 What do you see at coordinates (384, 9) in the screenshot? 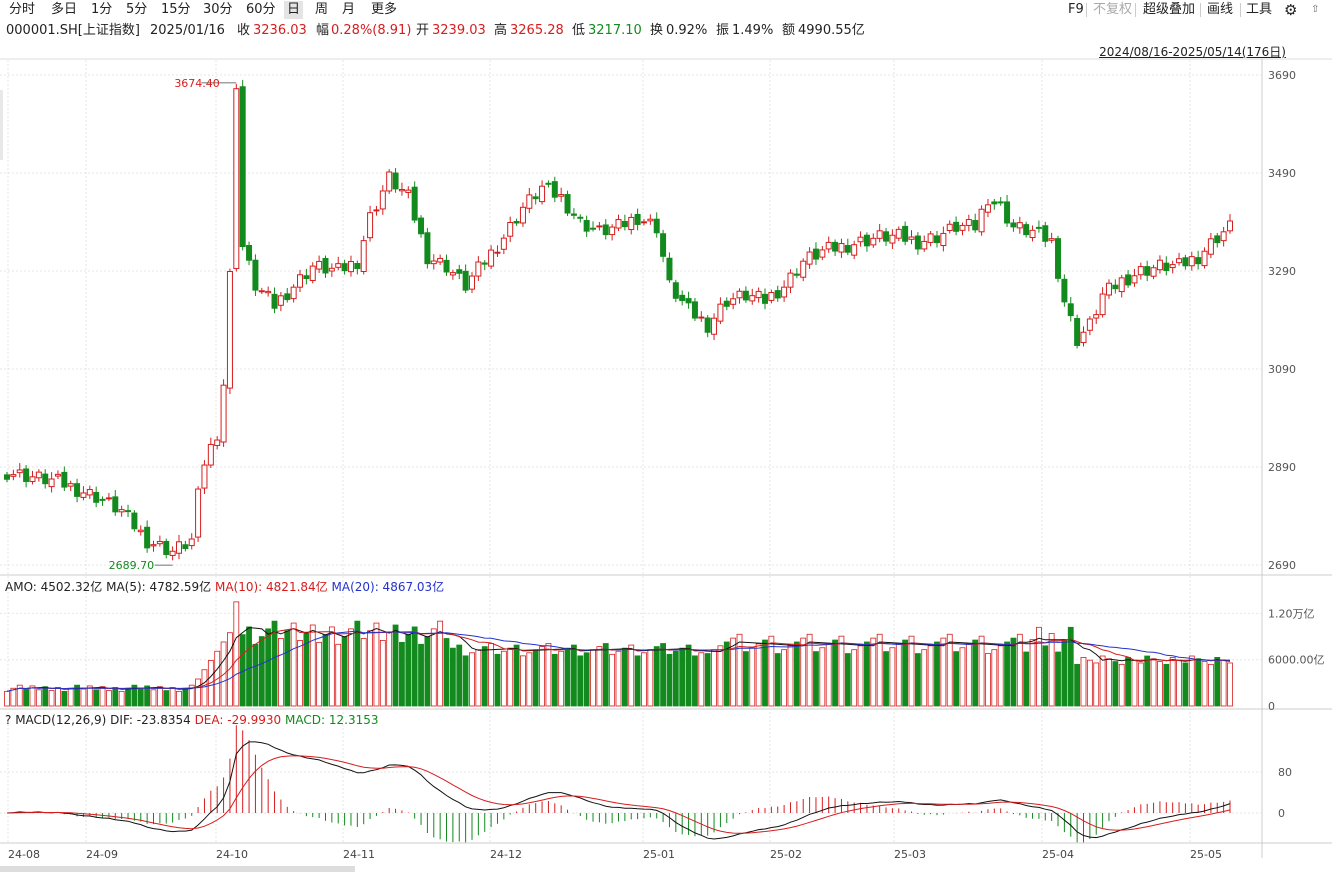
I see `tab-10: 更多` at bounding box center [384, 9].